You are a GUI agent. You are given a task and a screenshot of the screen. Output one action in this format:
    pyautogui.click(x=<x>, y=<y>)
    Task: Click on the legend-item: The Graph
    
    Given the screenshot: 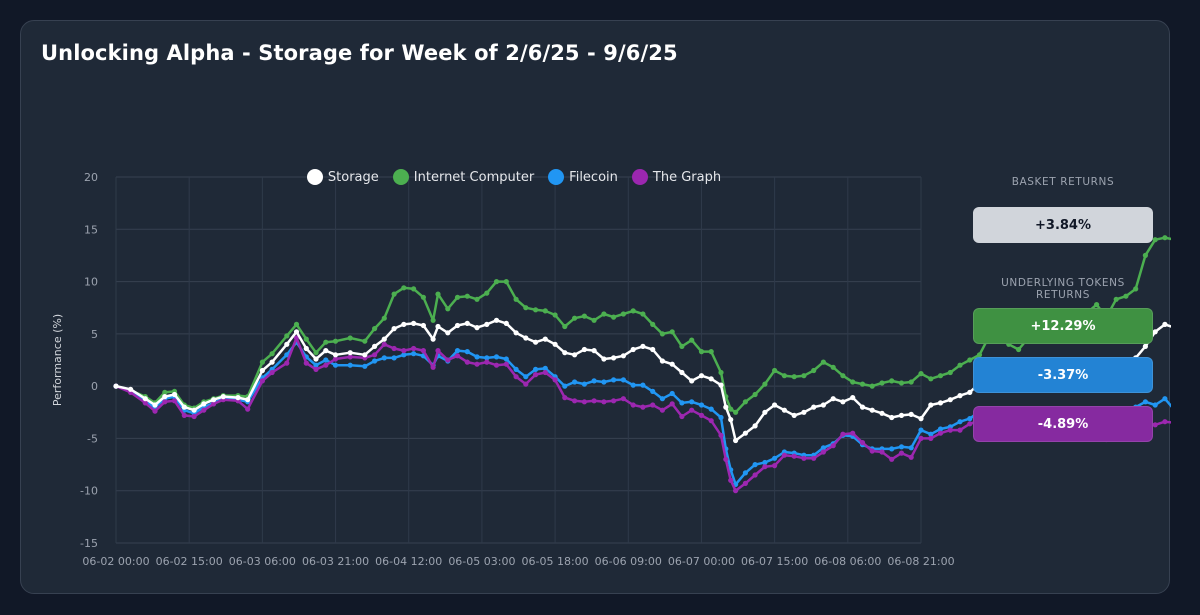 What is the action you would take?
    pyautogui.click(x=676, y=177)
    